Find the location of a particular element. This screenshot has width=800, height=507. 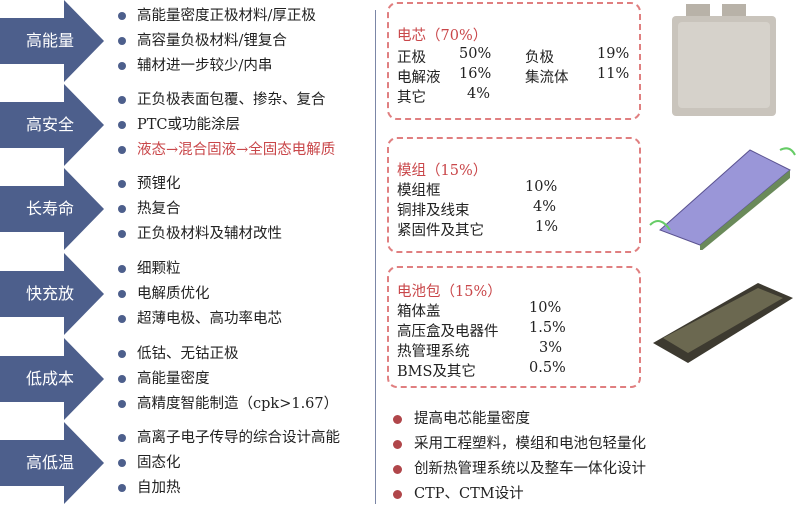

category-items: 低钴、无钴正极 高能量密度 高精度智能制造（cpk>1.67） is located at coordinates (228, 379).